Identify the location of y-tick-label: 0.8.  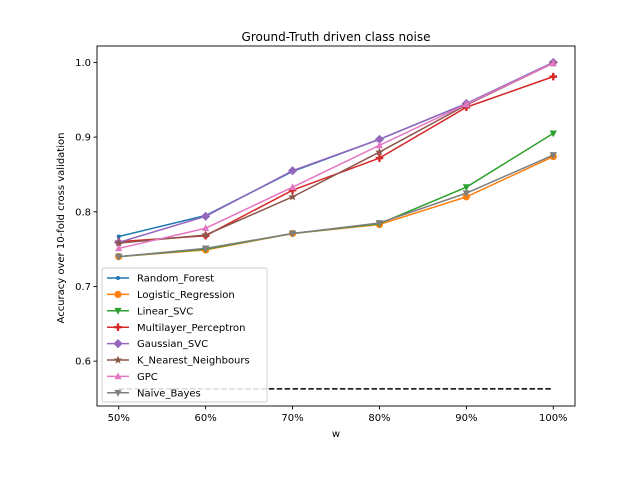
(83, 212).